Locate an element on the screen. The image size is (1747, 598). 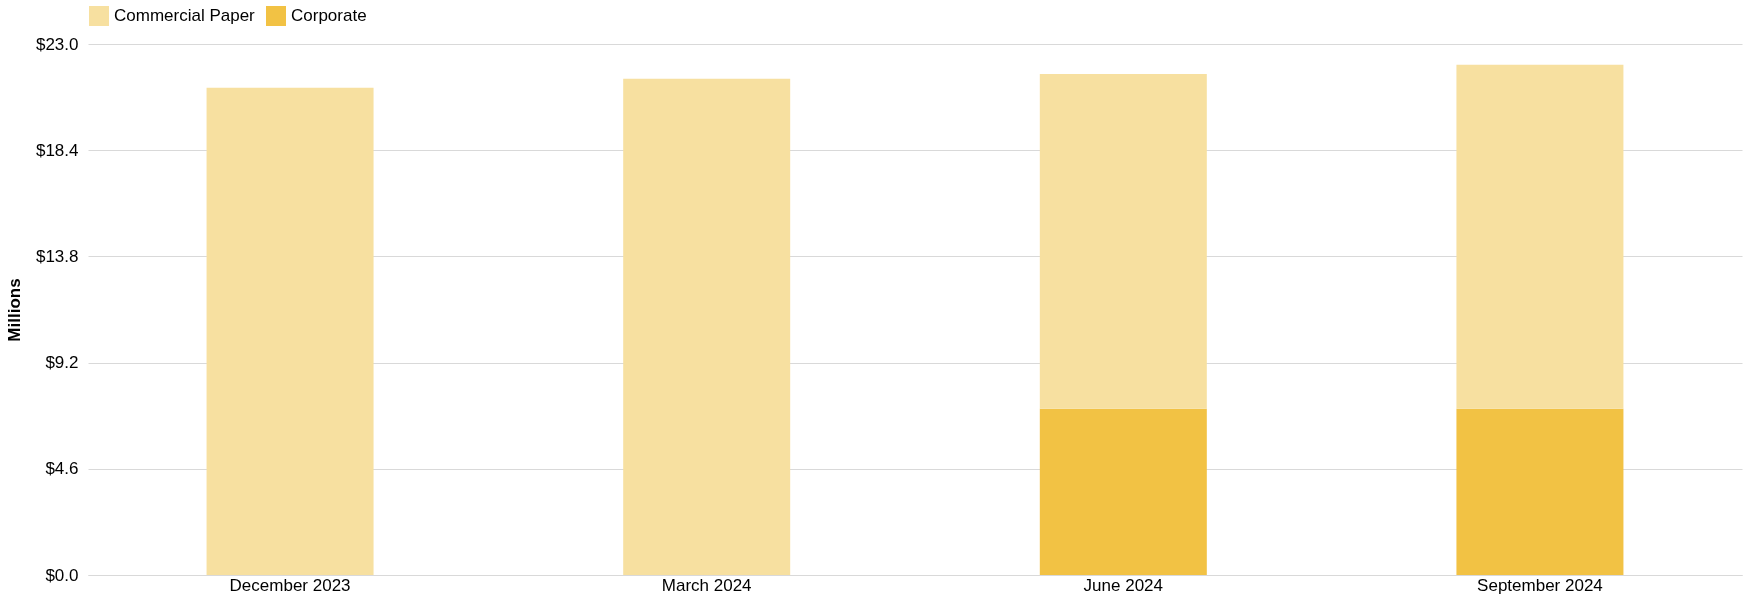
legend-label: Commercial Paper is located at coordinates (185, 15).